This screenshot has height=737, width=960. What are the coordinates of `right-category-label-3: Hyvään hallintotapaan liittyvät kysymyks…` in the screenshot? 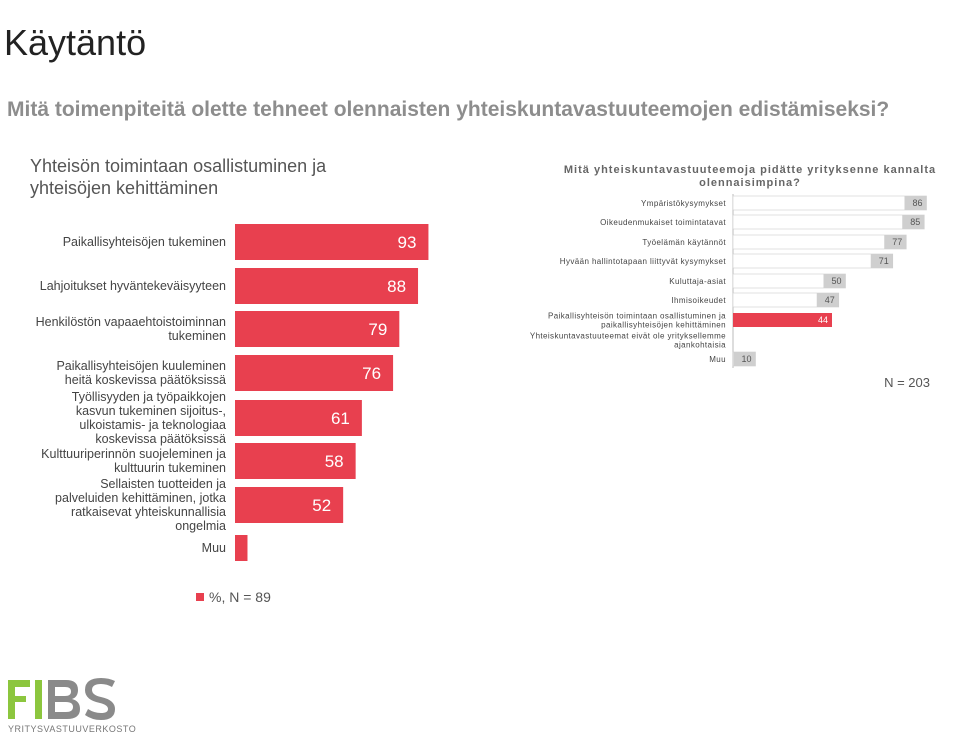 It's located at (643, 261).